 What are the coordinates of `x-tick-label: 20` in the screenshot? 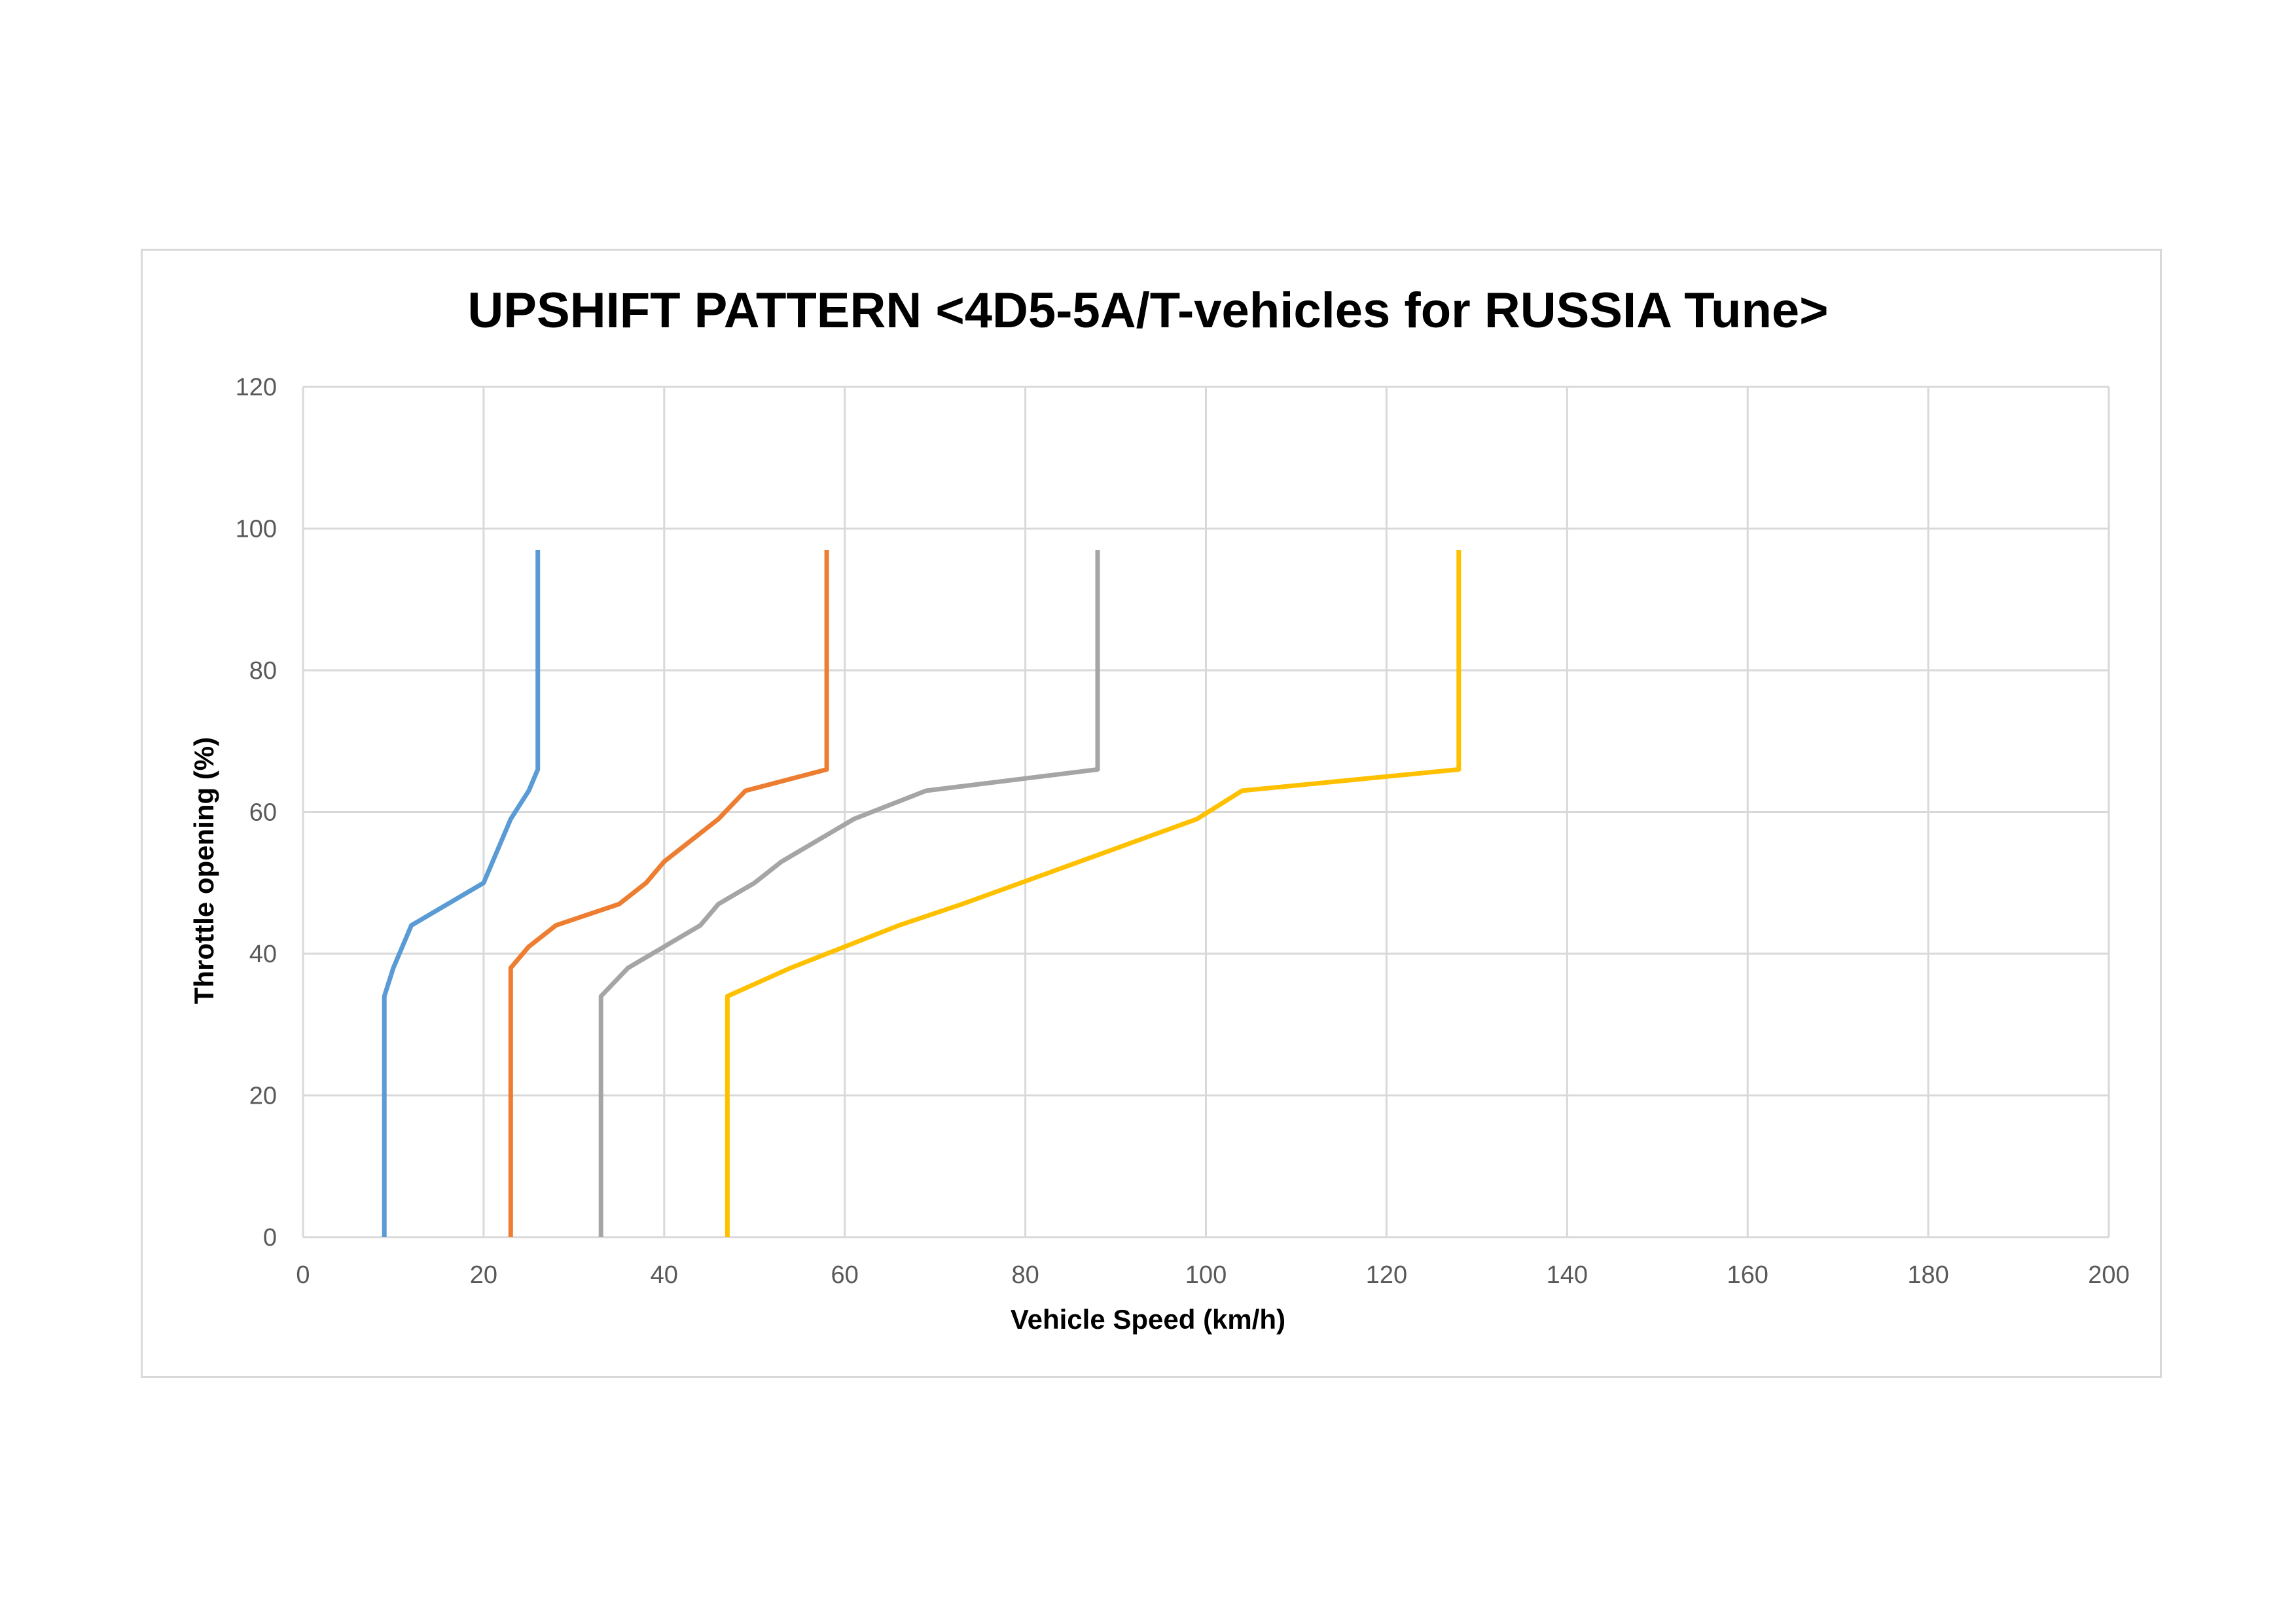 It's located at (483, 1275).